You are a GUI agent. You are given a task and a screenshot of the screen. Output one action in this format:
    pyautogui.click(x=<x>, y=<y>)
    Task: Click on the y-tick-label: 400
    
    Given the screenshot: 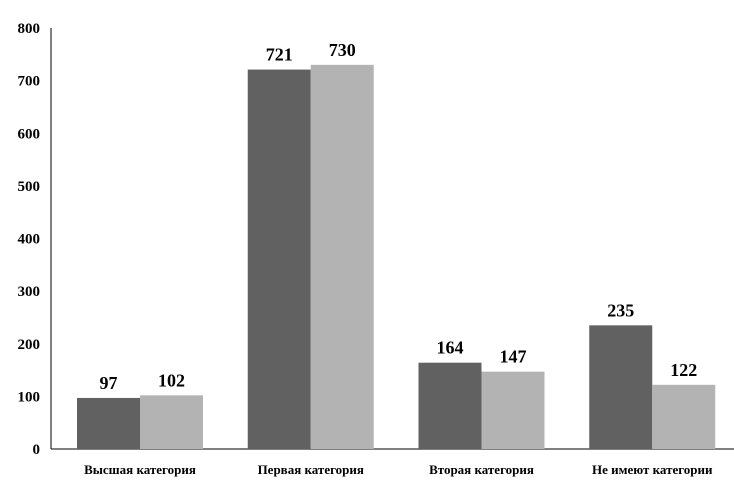 What is the action you would take?
    pyautogui.click(x=29, y=240)
    